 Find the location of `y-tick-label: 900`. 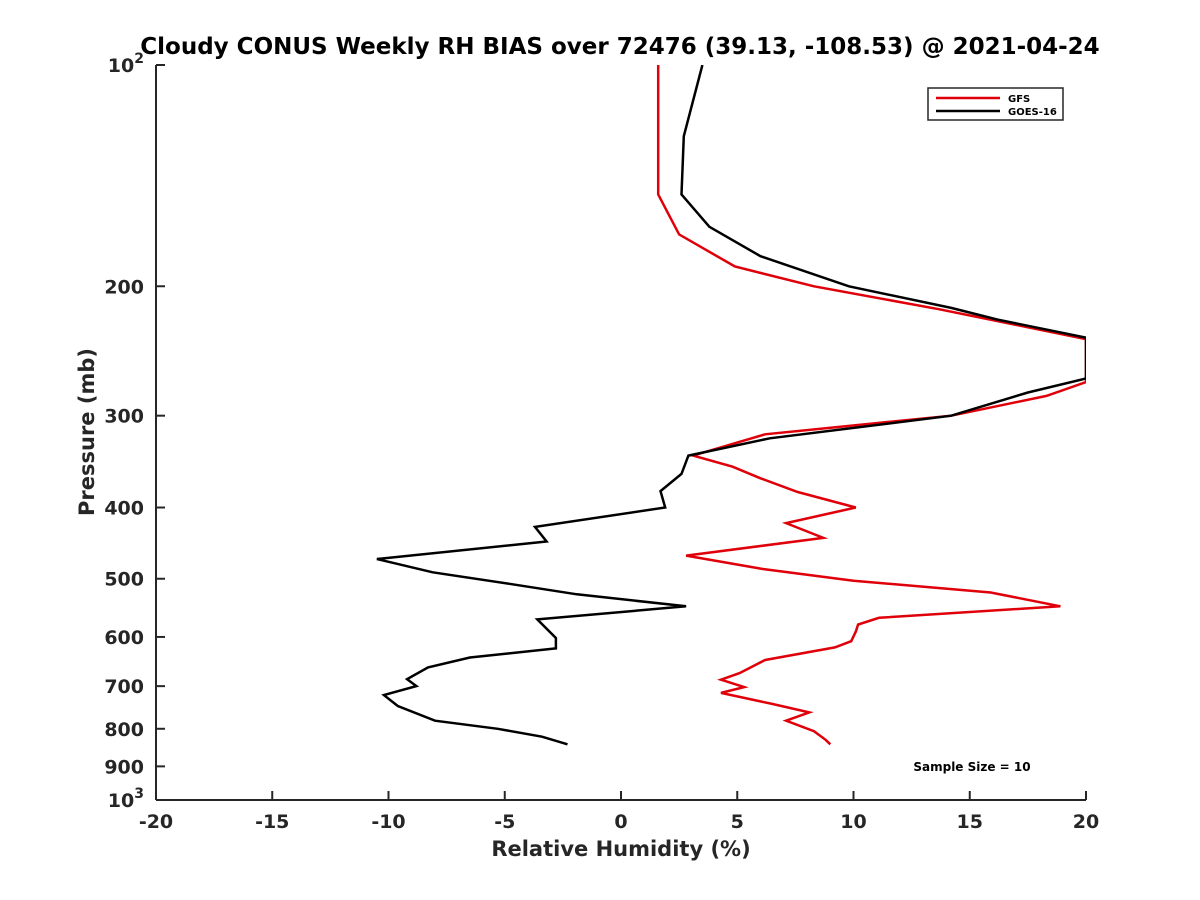

y-tick-label: 900 is located at coordinates (124, 767).